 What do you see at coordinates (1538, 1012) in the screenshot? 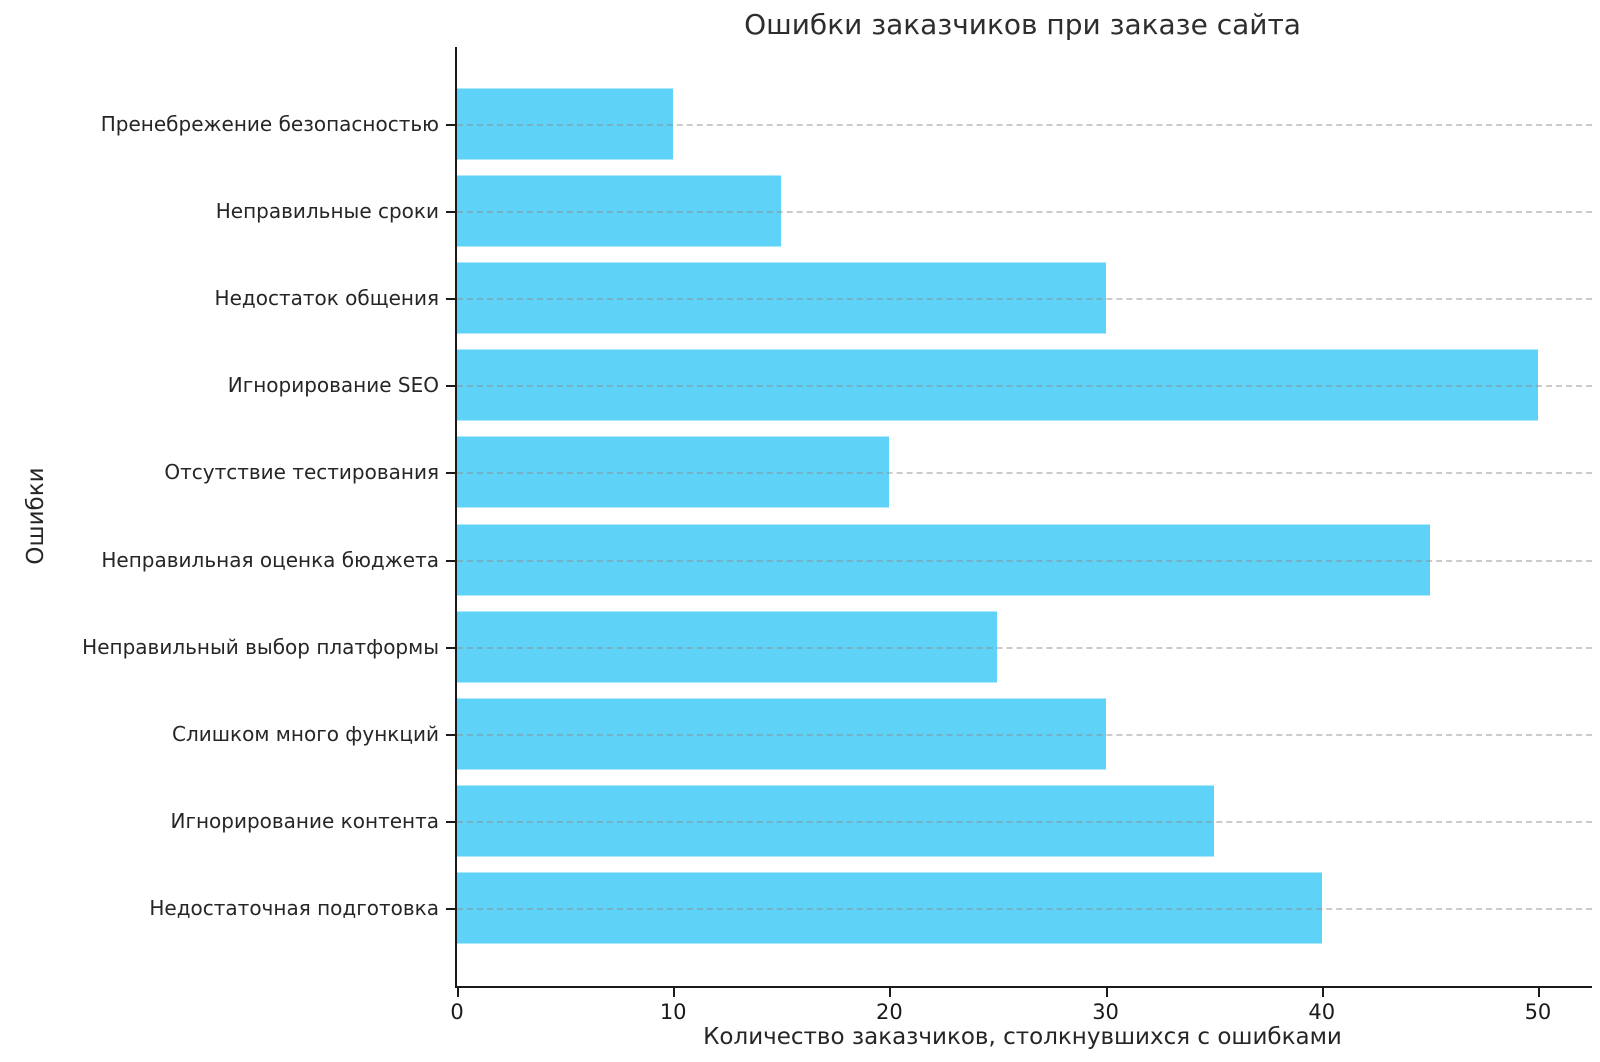
I see `x-tick-label: 50` at bounding box center [1538, 1012].